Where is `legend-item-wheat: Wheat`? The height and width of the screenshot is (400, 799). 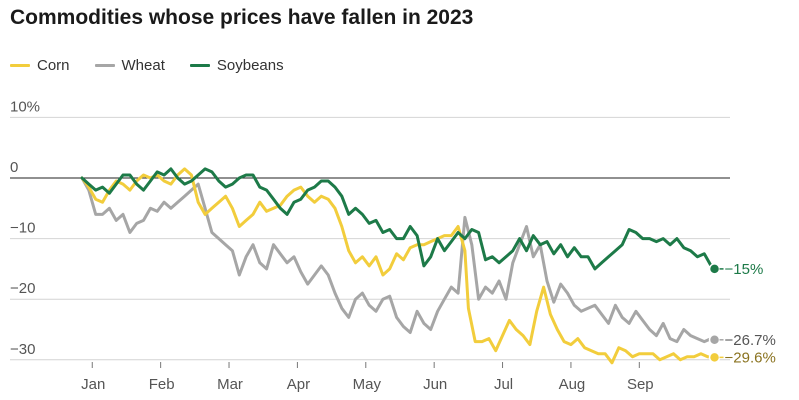
legend-item-wheat: Wheat is located at coordinates (129, 65).